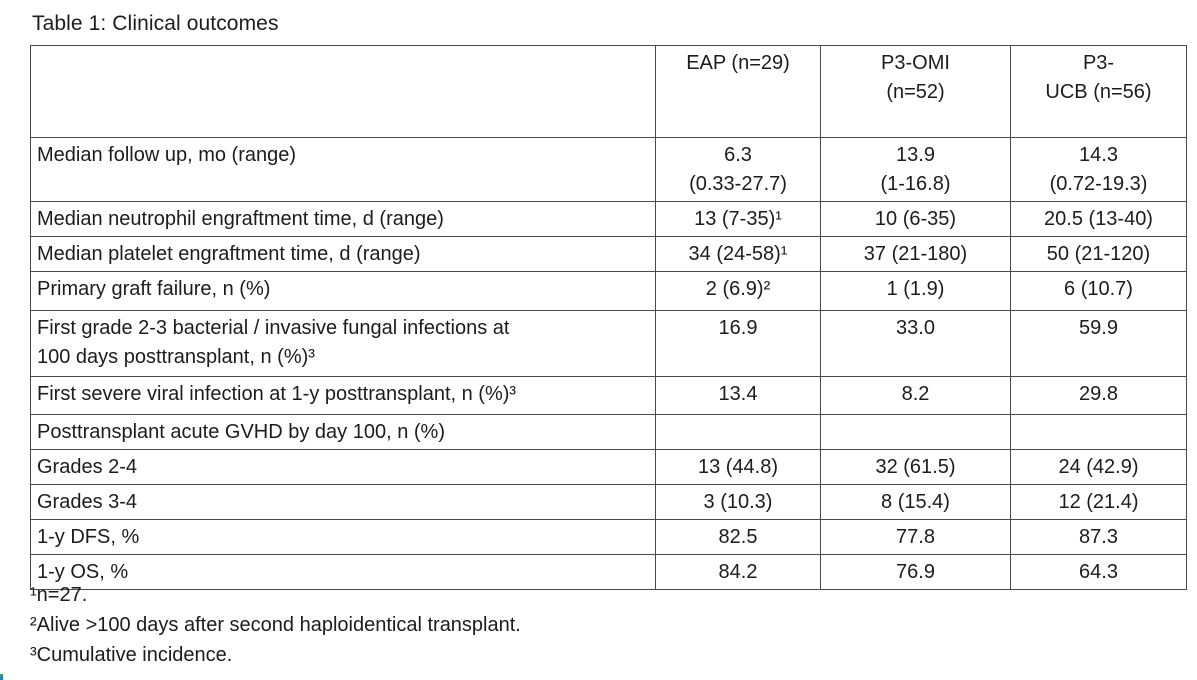 This screenshot has width=1197, height=680. What do you see at coordinates (915, 343) in the screenshot?
I see `value-cell-p3omi: 33.0` at bounding box center [915, 343].